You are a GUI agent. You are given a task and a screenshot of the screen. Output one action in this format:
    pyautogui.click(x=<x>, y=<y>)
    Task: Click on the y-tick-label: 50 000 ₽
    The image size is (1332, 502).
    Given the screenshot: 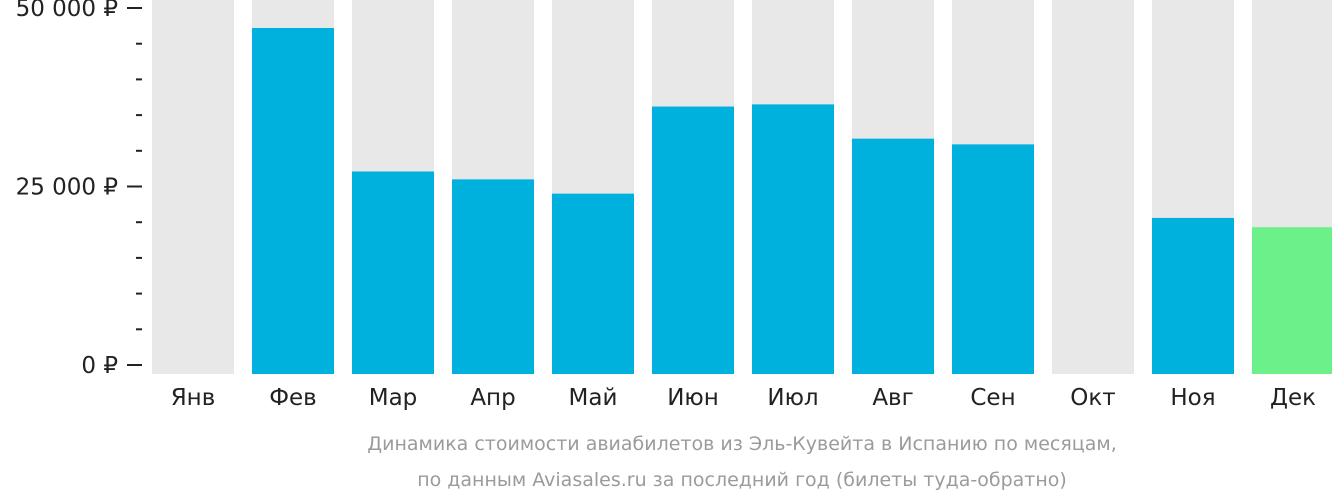 What is the action you would take?
    pyautogui.click(x=67, y=11)
    